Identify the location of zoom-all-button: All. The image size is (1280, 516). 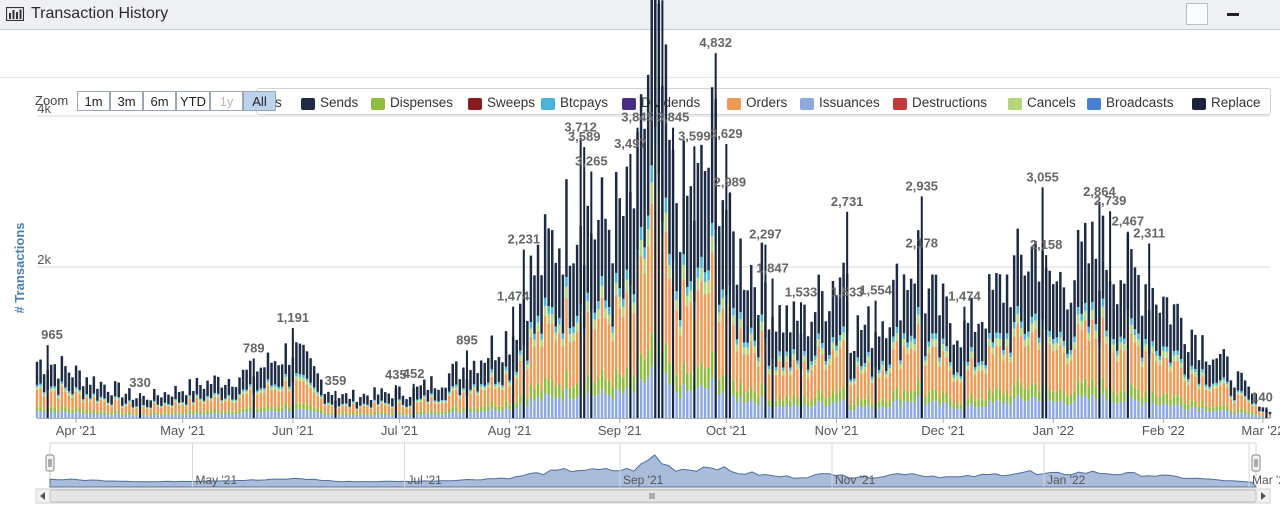
(259, 101).